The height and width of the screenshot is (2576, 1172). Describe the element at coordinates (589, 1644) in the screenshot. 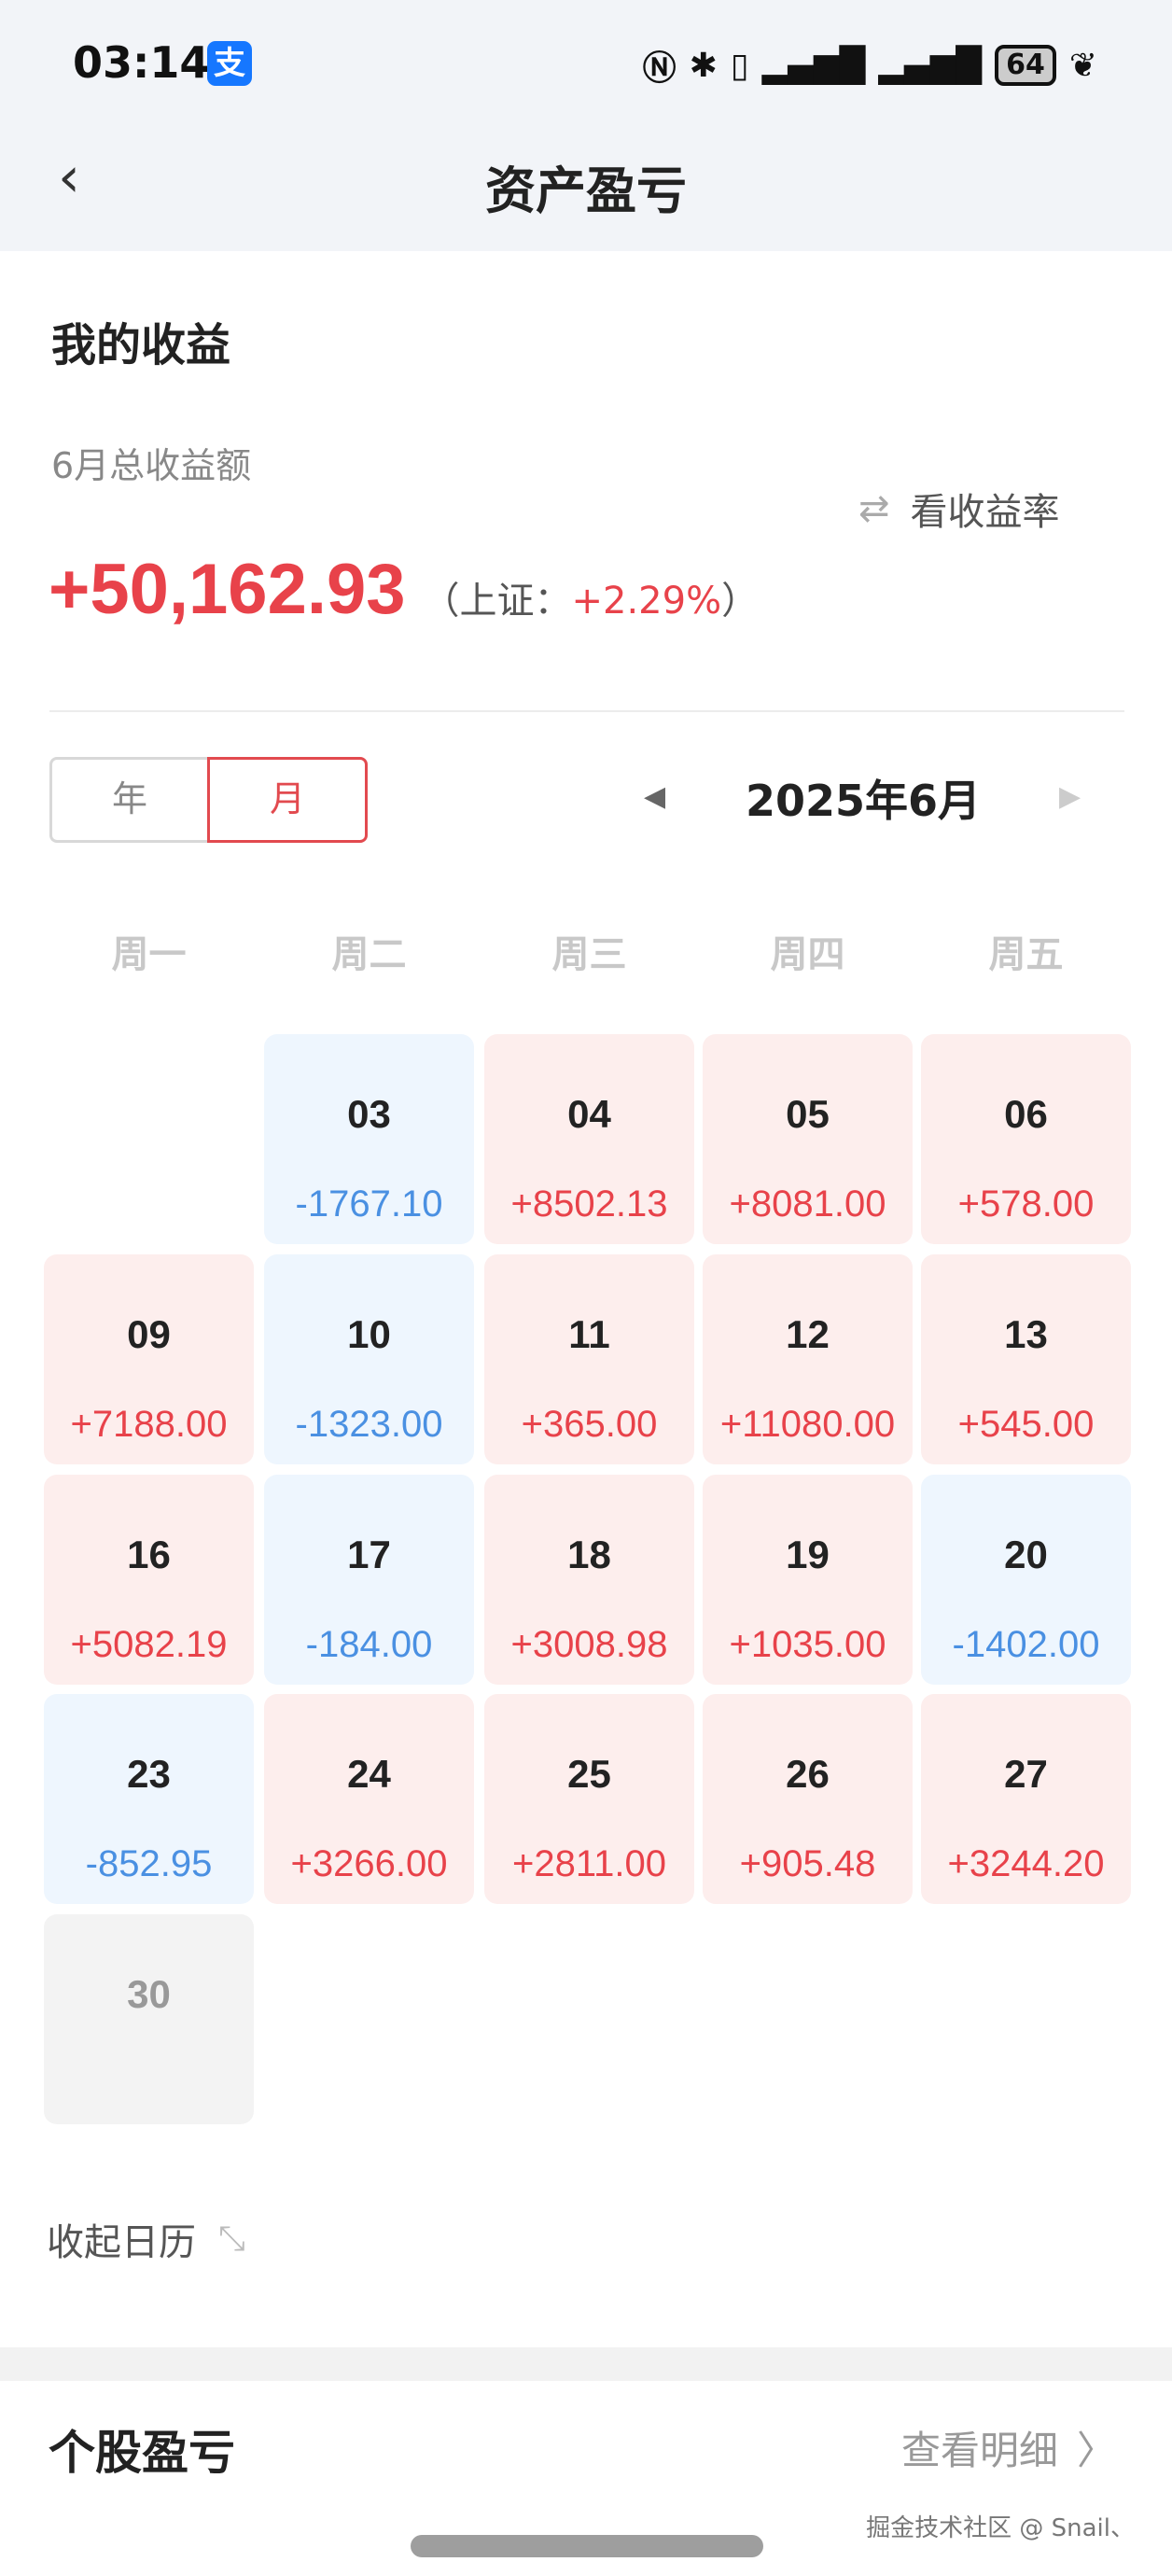

I see `day-value: +3008.98` at that location.